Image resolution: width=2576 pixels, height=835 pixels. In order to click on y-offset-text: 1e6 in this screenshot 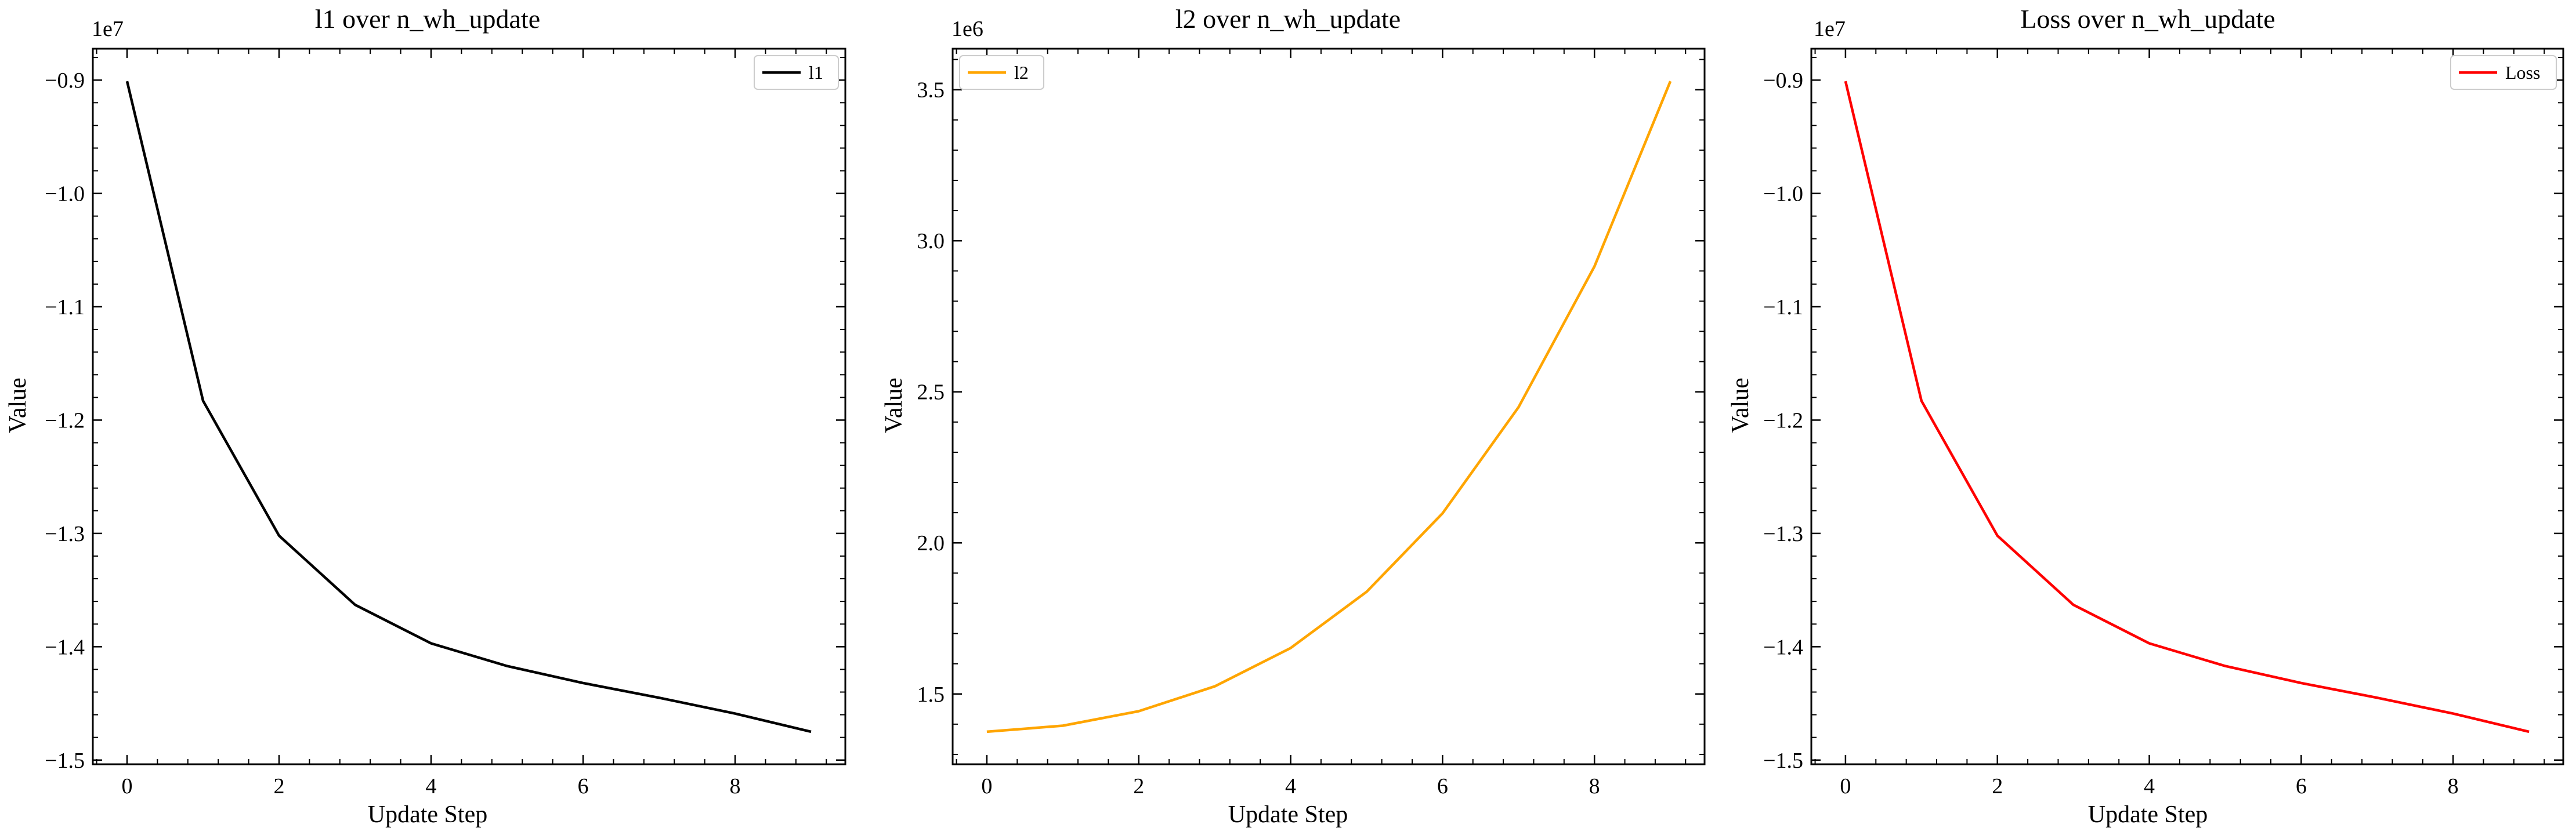, I will do `click(967, 29)`.